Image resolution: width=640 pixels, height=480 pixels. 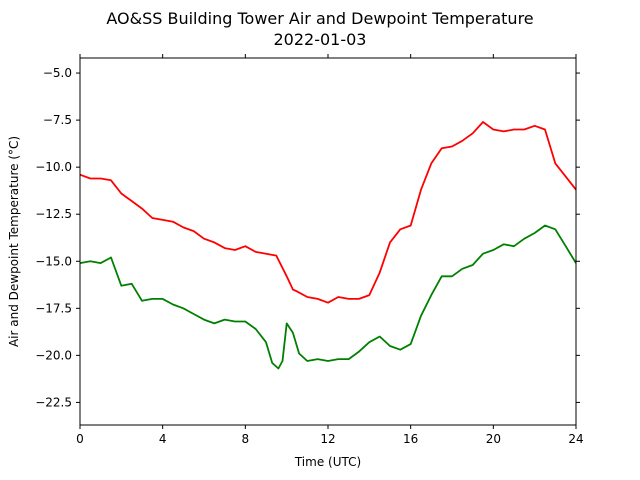 I want to click on y-tick-label: −22.5, so click(x=53, y=402).